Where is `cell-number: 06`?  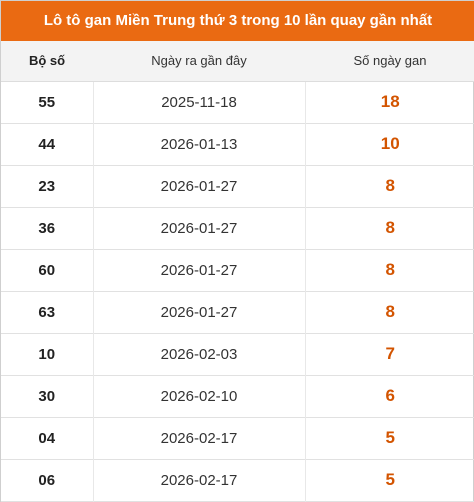
cell-number: 06 is located at coordinates (47, 480).